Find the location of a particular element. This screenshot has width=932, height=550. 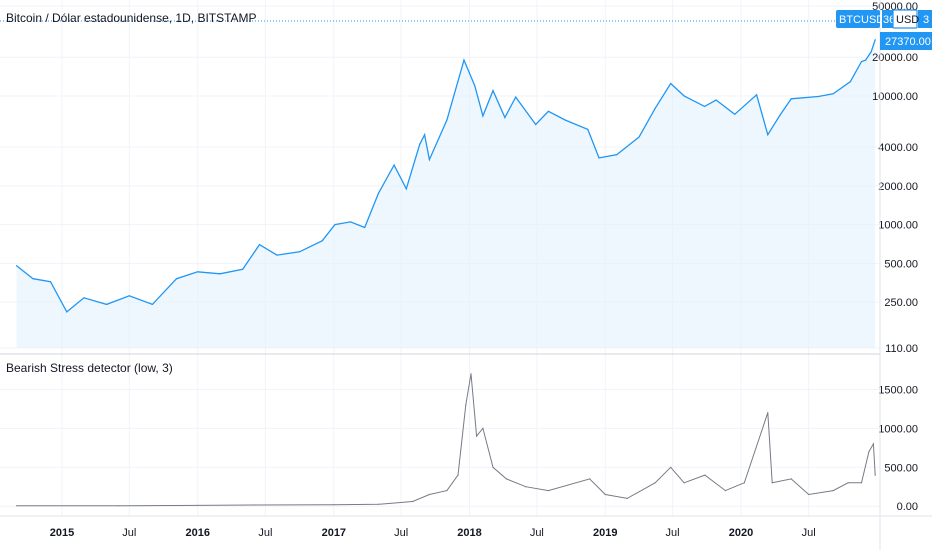

price-tick-label: 2000.00 is located at coordinates (898, 187).